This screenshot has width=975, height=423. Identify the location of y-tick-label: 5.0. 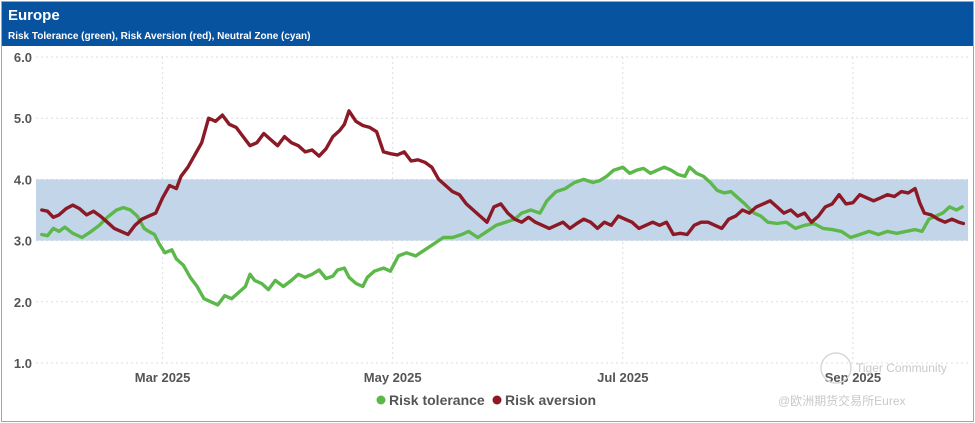
(23, 118).